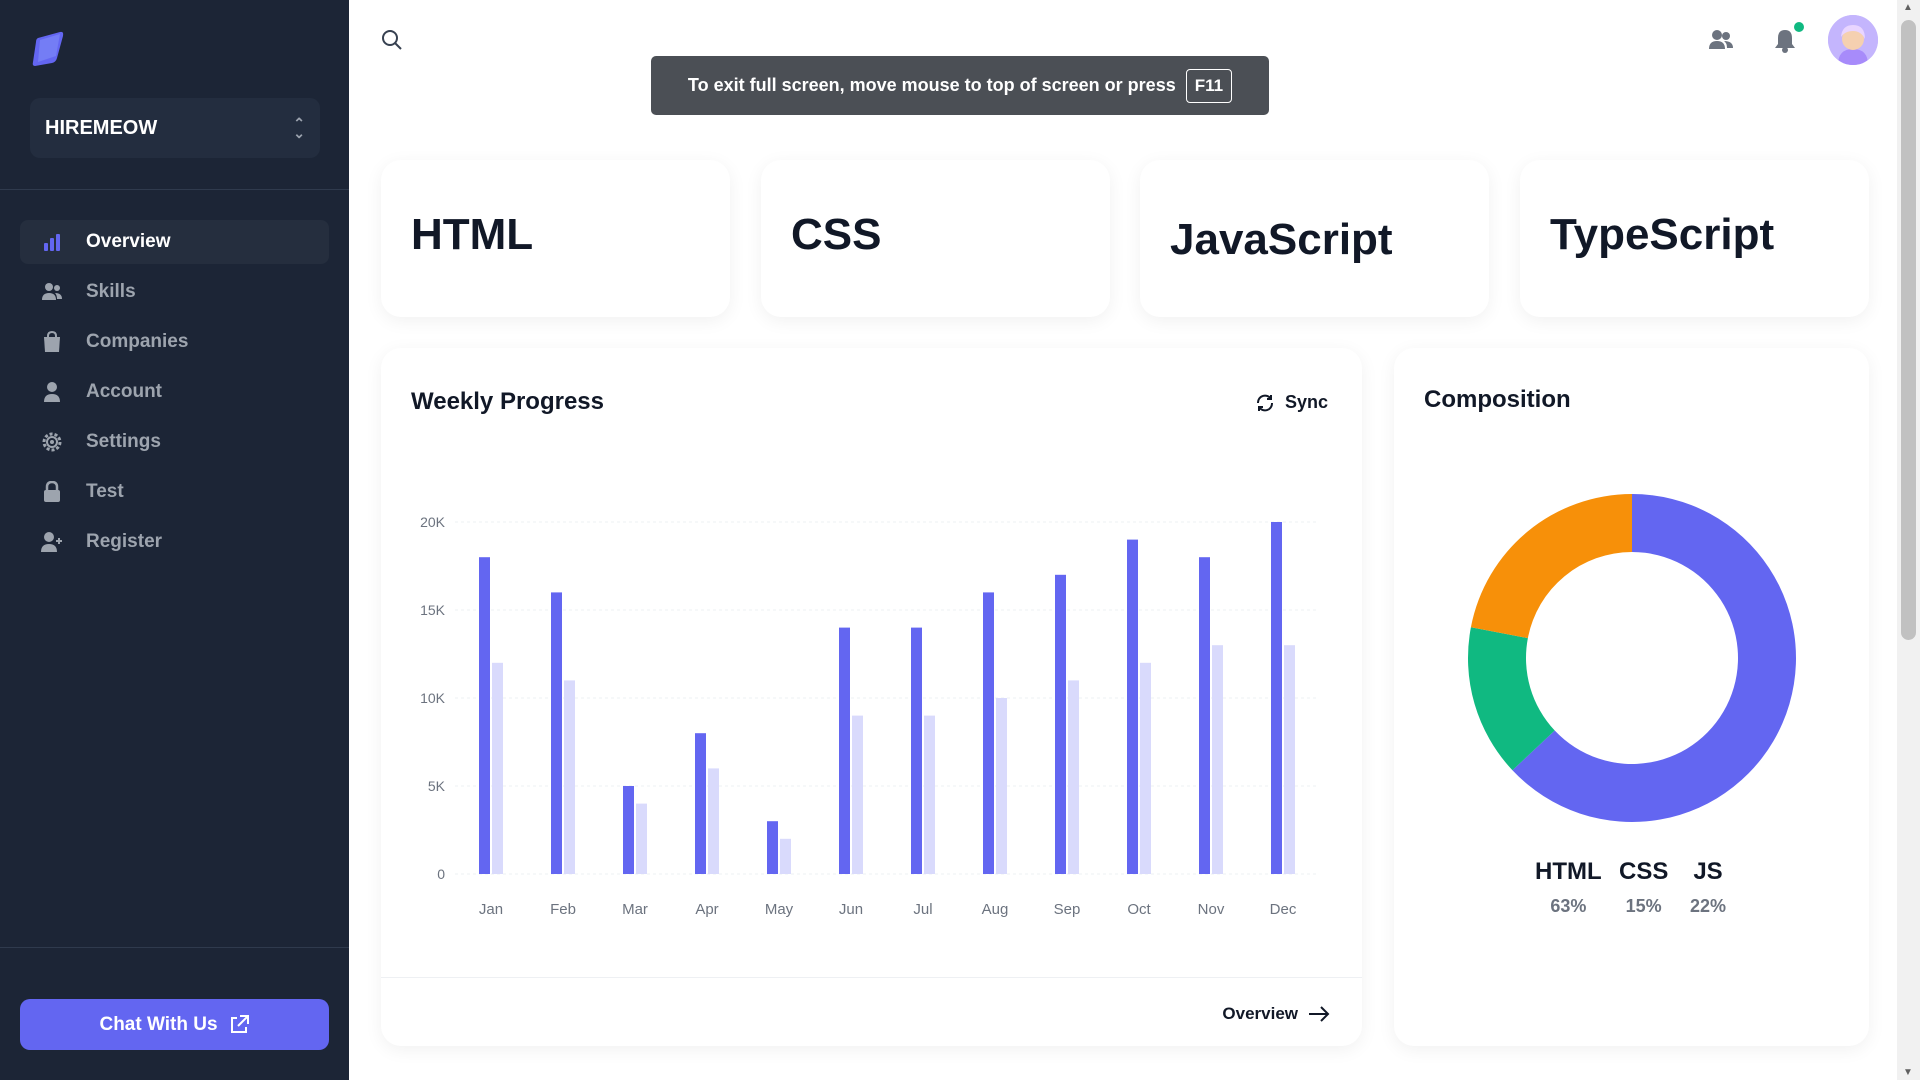 The height and width of the screenshot is (1080, 1920). I want to click on sidebar-item-companies: Companies, so click(174, 342).